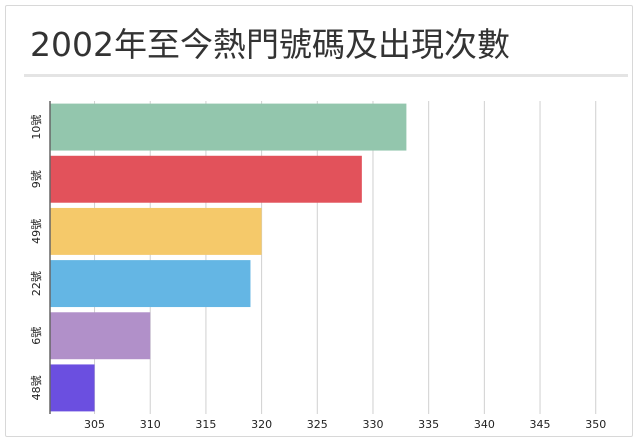 The image size is (640, 443). Describe the element at coordinates (484, 424) in the screenshot. I see `x-tick-label: 340` at that location.